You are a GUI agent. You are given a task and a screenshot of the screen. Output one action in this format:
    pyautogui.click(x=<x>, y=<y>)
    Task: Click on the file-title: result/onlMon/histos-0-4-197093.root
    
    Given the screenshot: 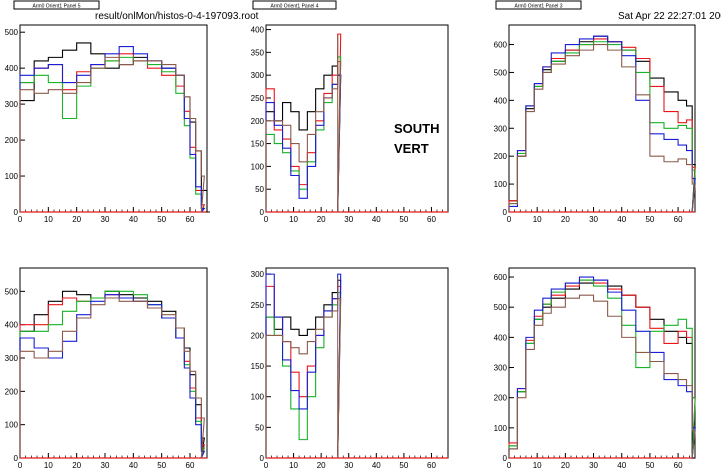 What is the action you would take?
    pyautogui.click(x=177, y=16)
    